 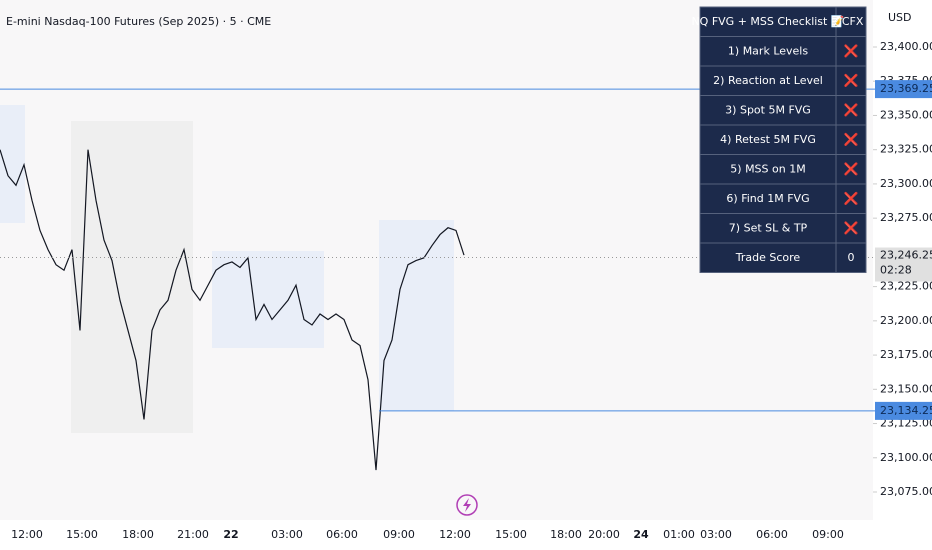 What do you see at coordinates (906, 457) in the screenshot?
I see `y-tick-label: 23,100.00` at bounding box center [906, 457].